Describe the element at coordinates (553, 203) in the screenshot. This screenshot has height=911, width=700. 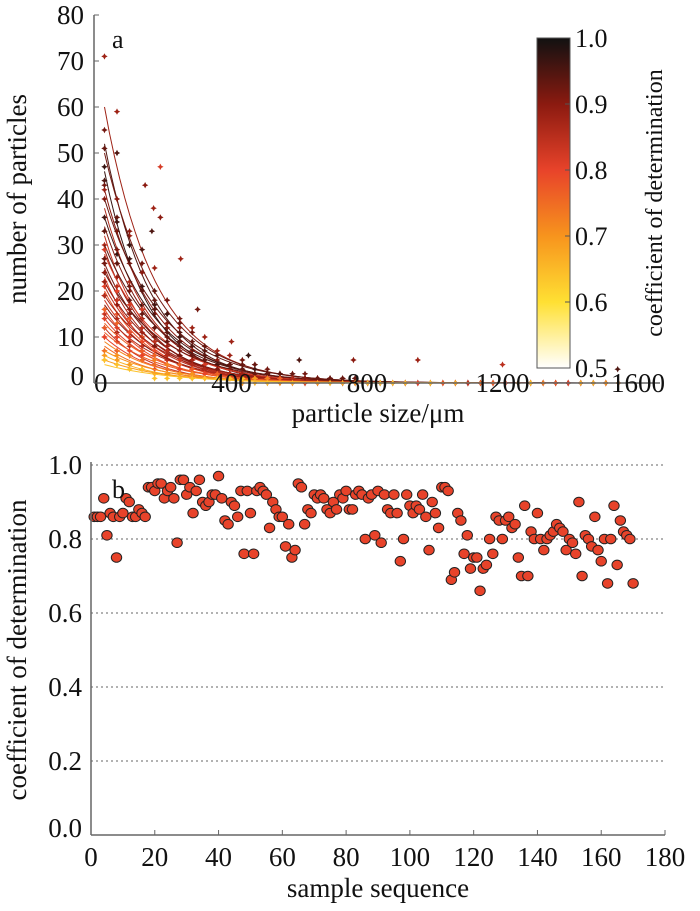
I see `colorbar-gradient` at that location.